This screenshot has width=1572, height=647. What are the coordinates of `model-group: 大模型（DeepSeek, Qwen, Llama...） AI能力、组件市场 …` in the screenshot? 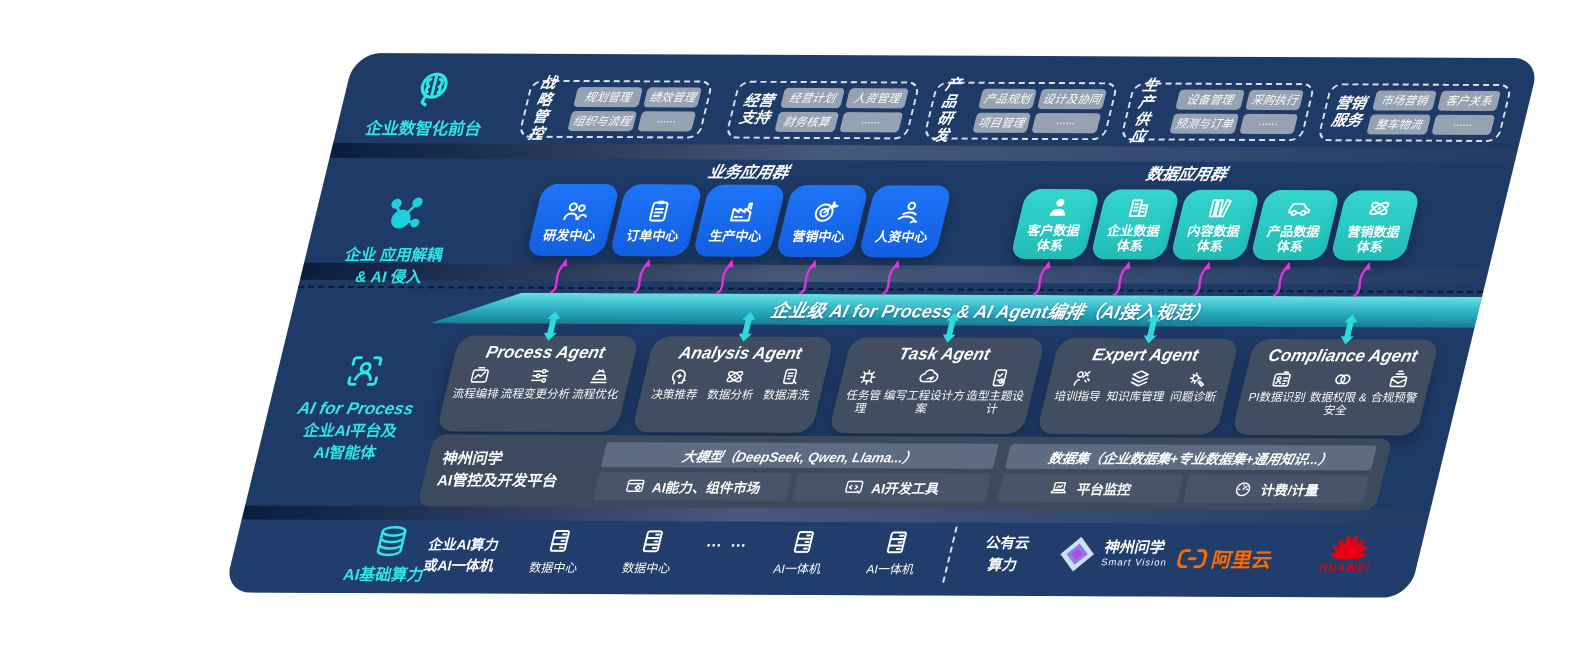 It's located at (795, 472).